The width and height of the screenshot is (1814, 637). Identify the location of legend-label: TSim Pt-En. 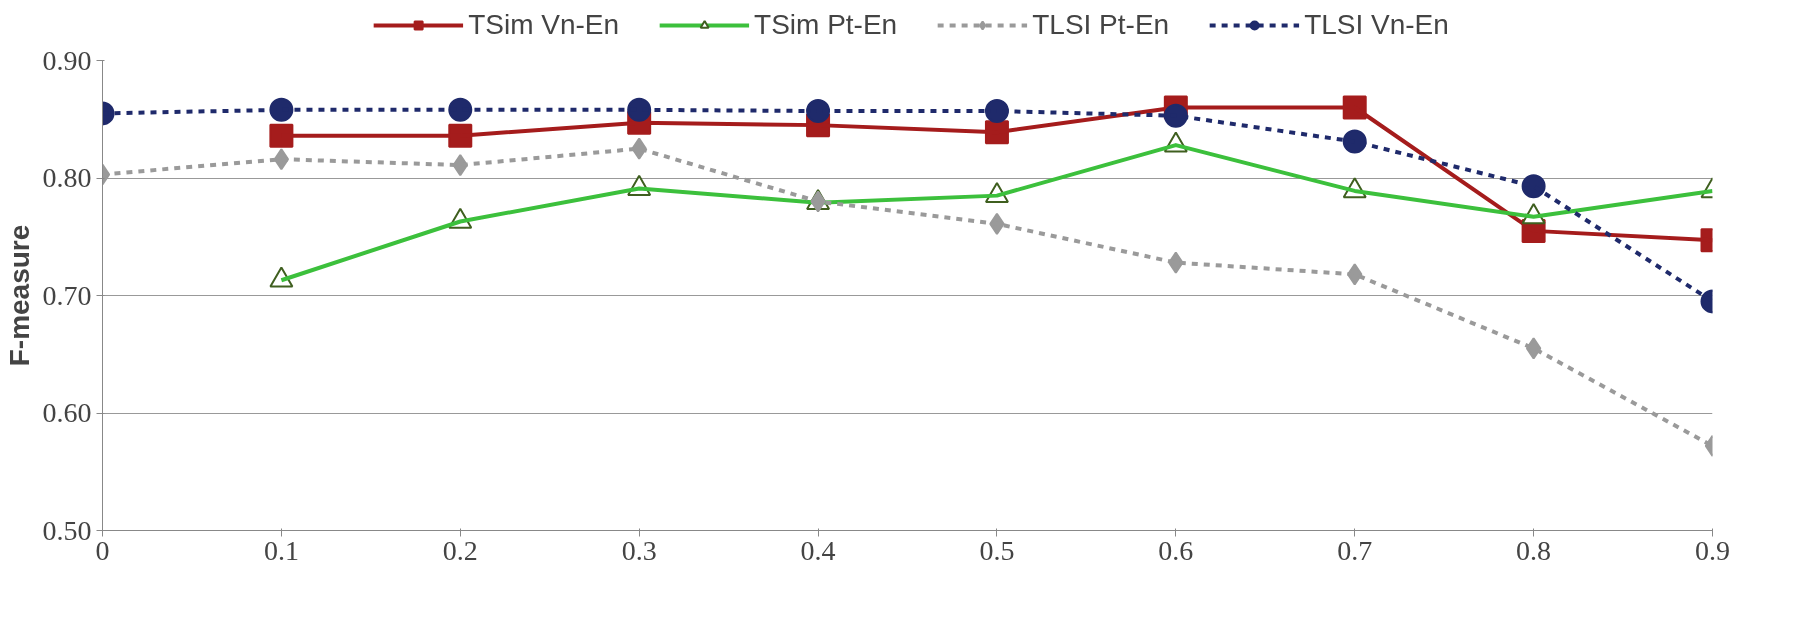
(826, 25).